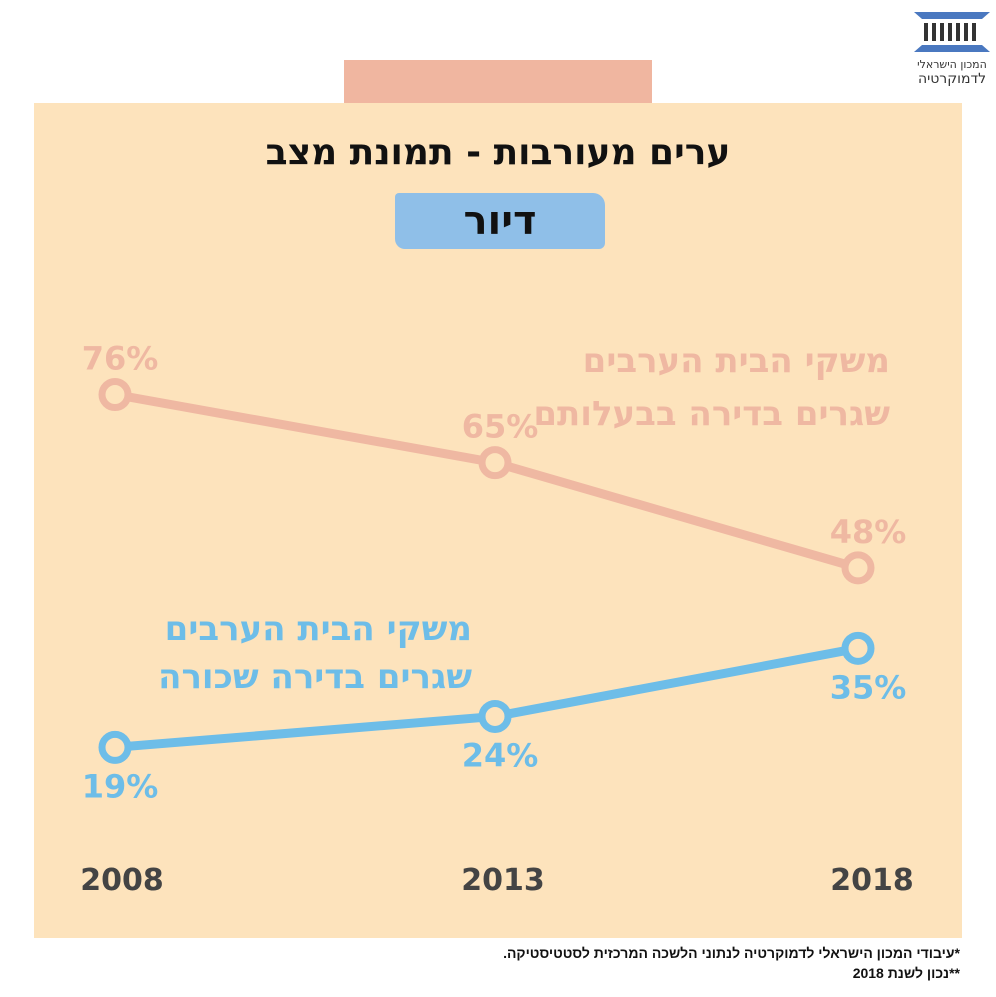  What do you see at coordinates (122, 880) in the screenshot?
I see `x-tick-label: 2008` at bounding box center [122, 880].